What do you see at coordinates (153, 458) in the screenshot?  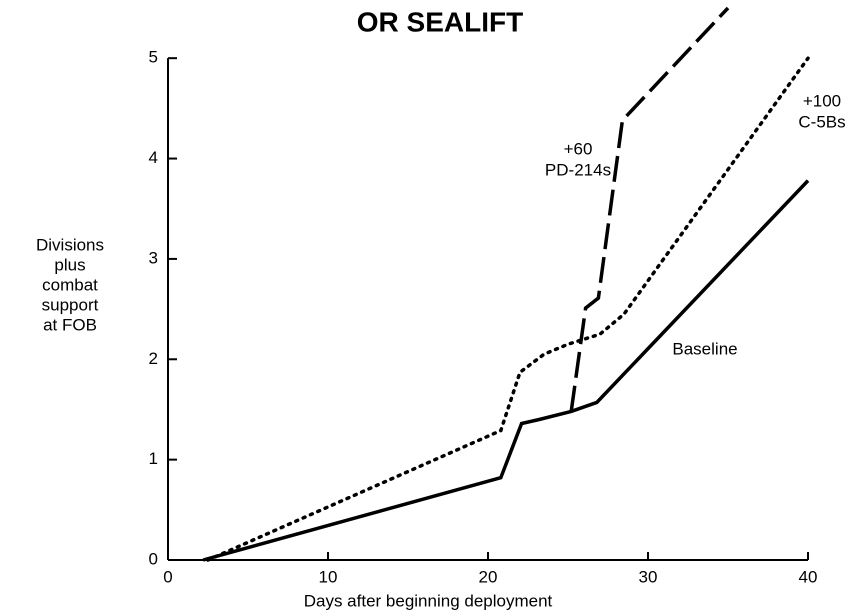 I see `y-tick-label: 1` at bounding box center [153, 458].